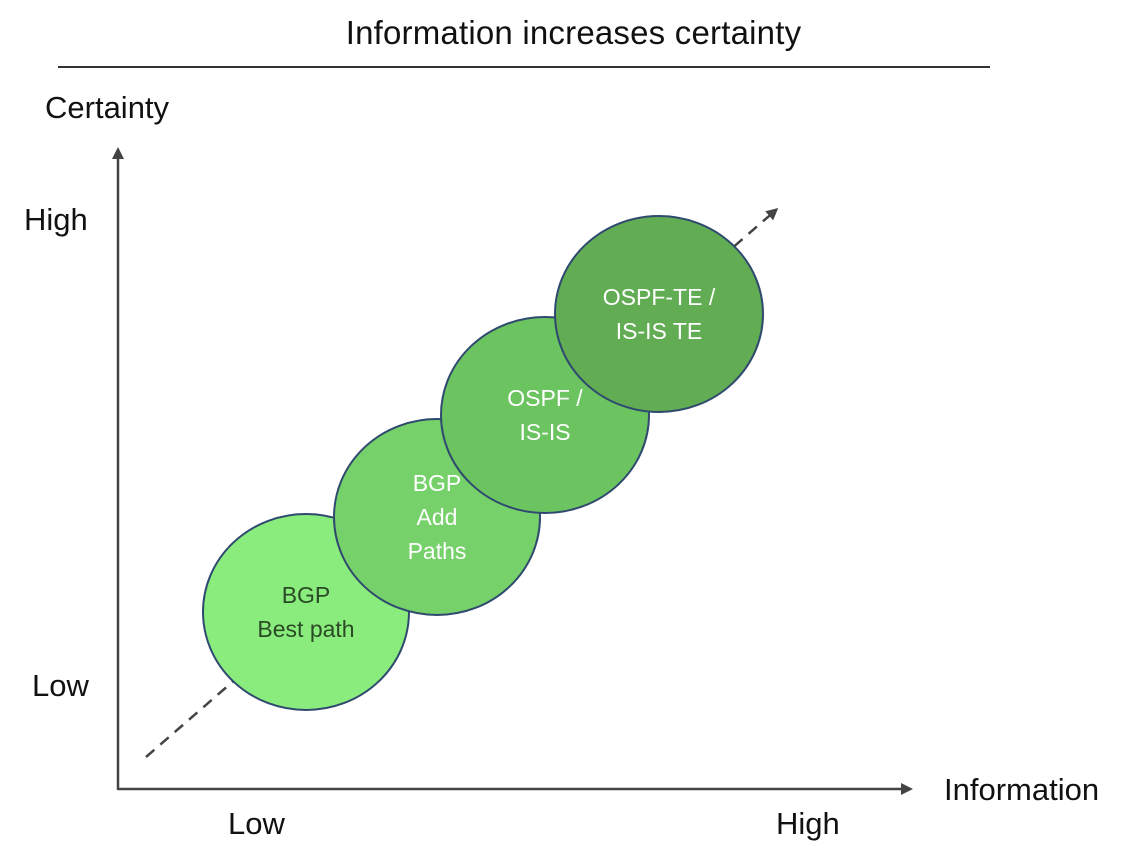 The width and height of the screenshot is (1147, 868). I want to click on bubble-4-label: OSPF-TE / IS-IS TE, so click(659, 314).